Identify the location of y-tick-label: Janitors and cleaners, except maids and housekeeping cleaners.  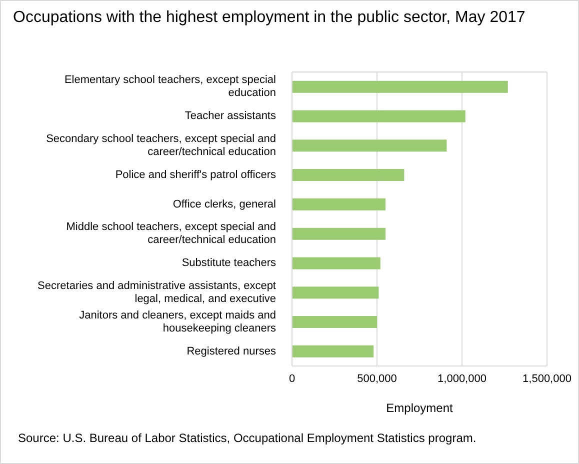
(177, 321).